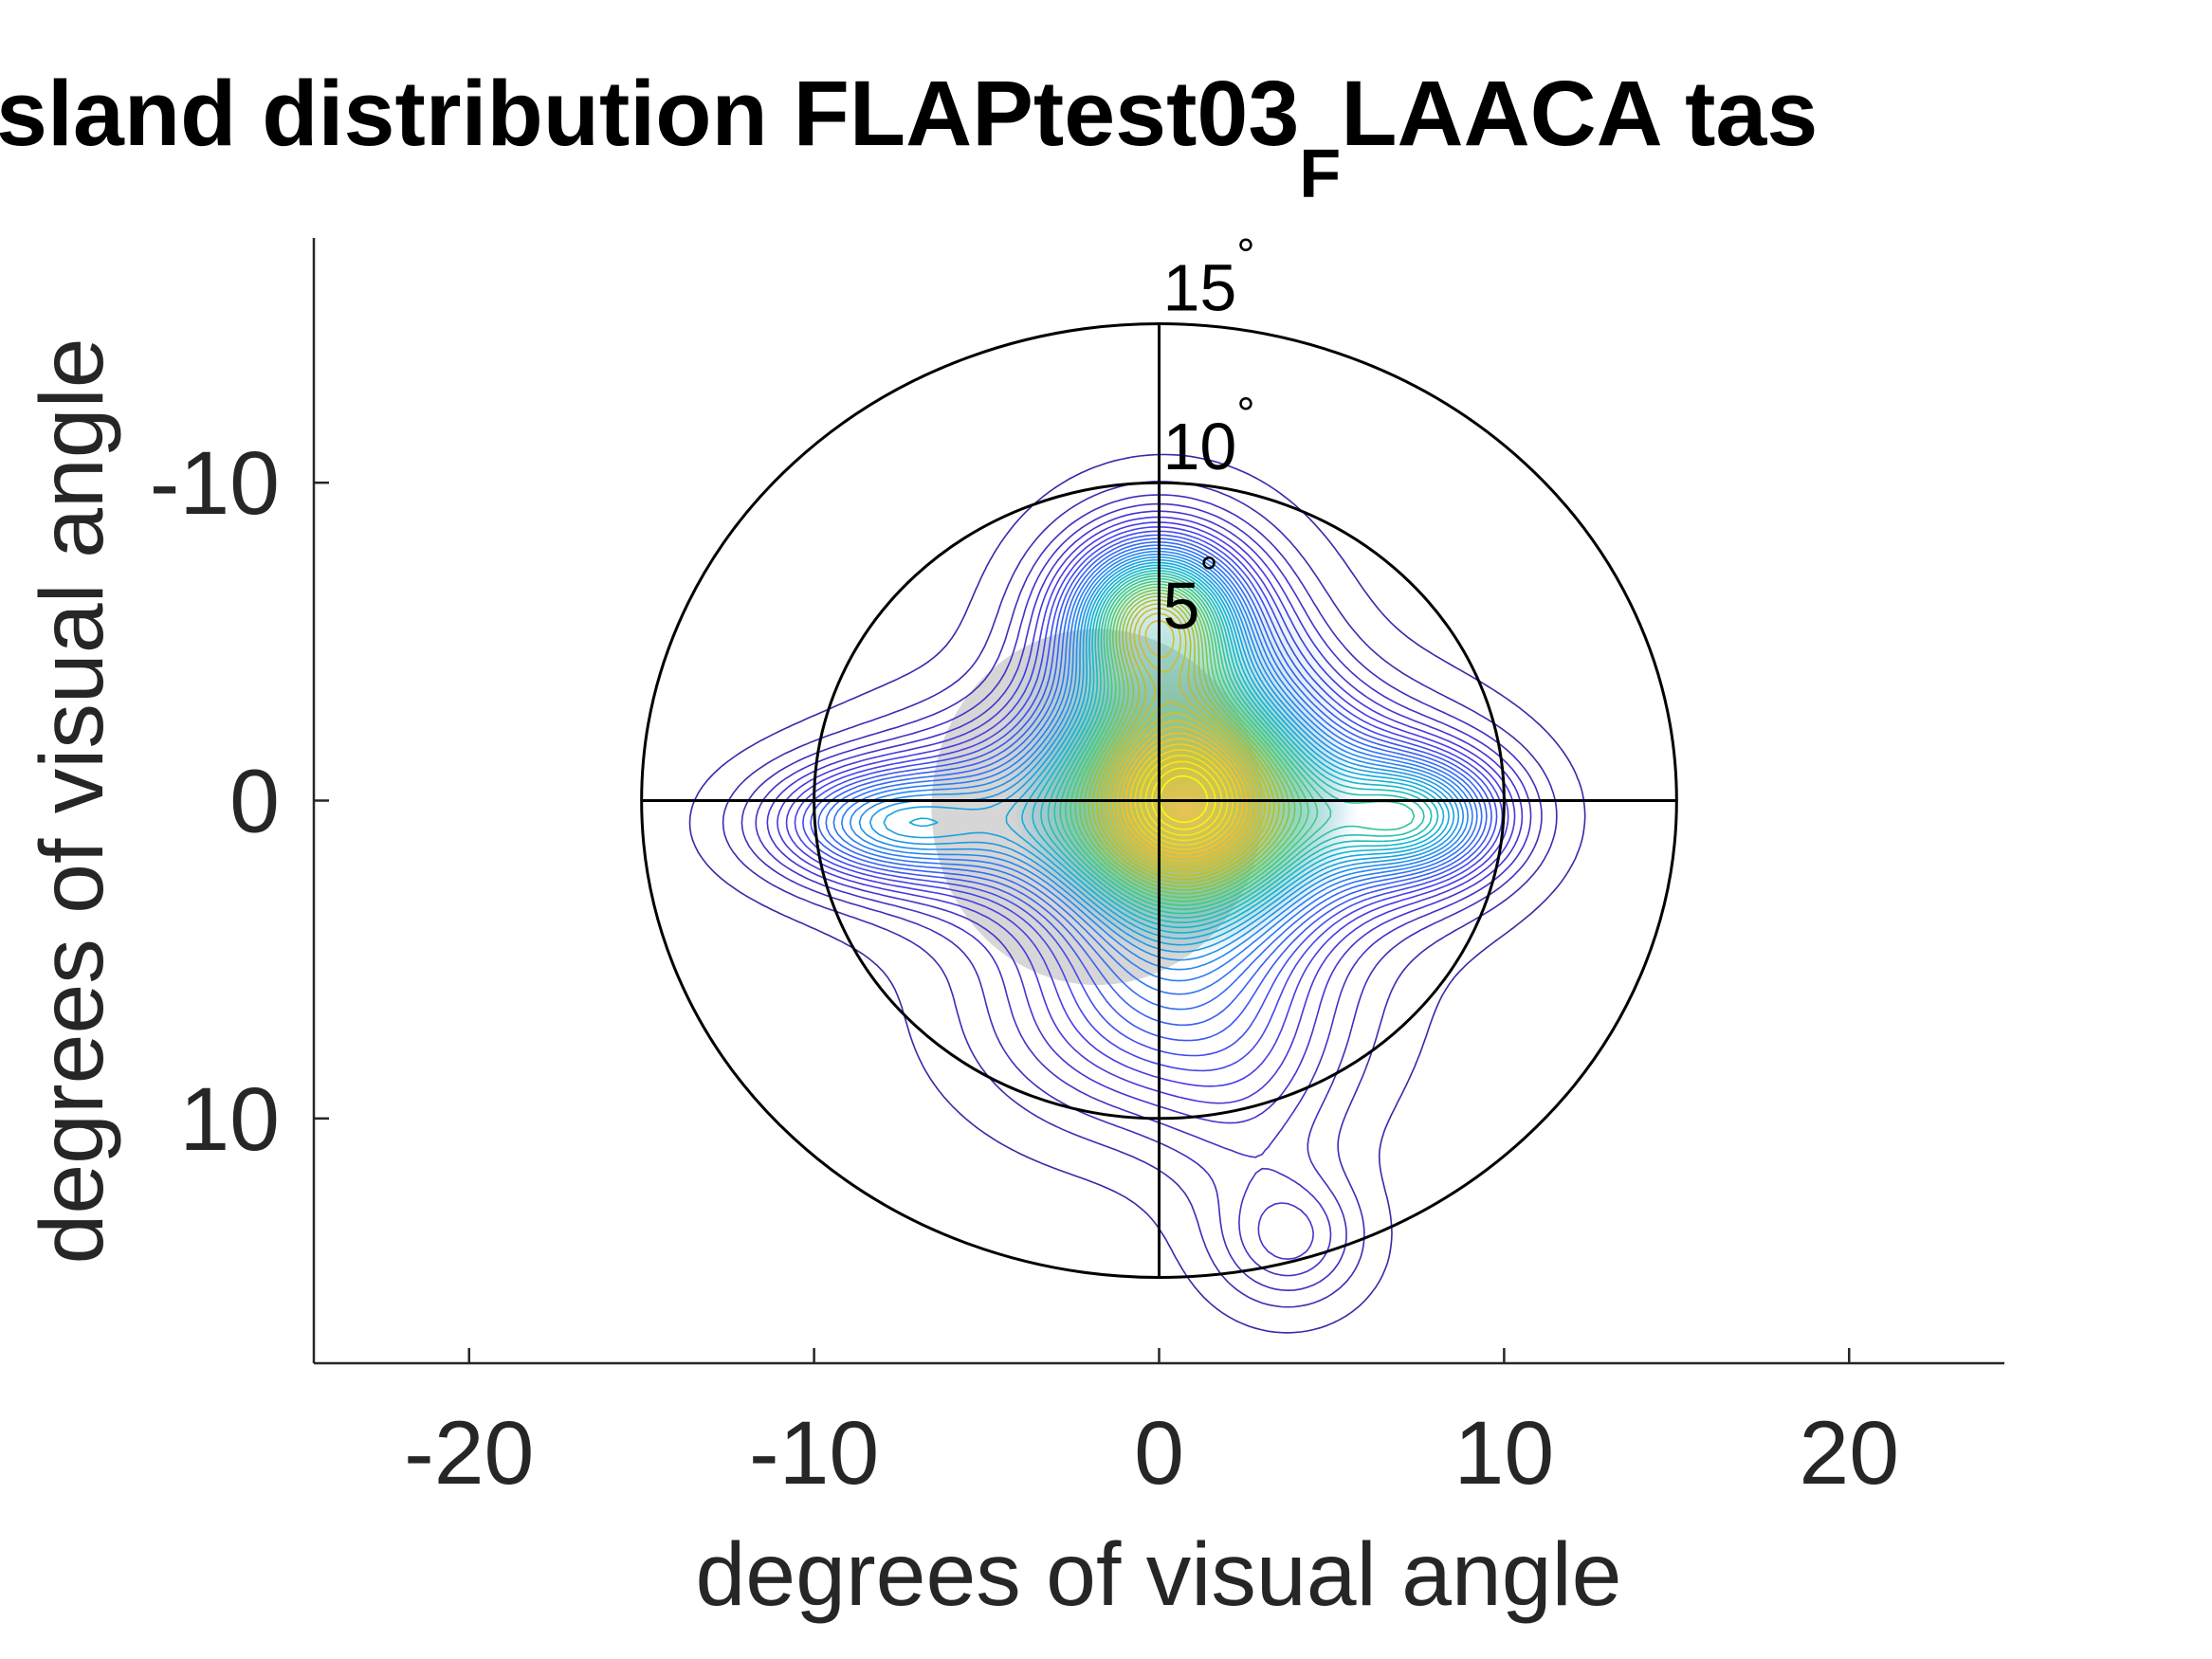  I want to click on x-axis-ticks: -20 -10 0 10 20, so click(1151, 1426).